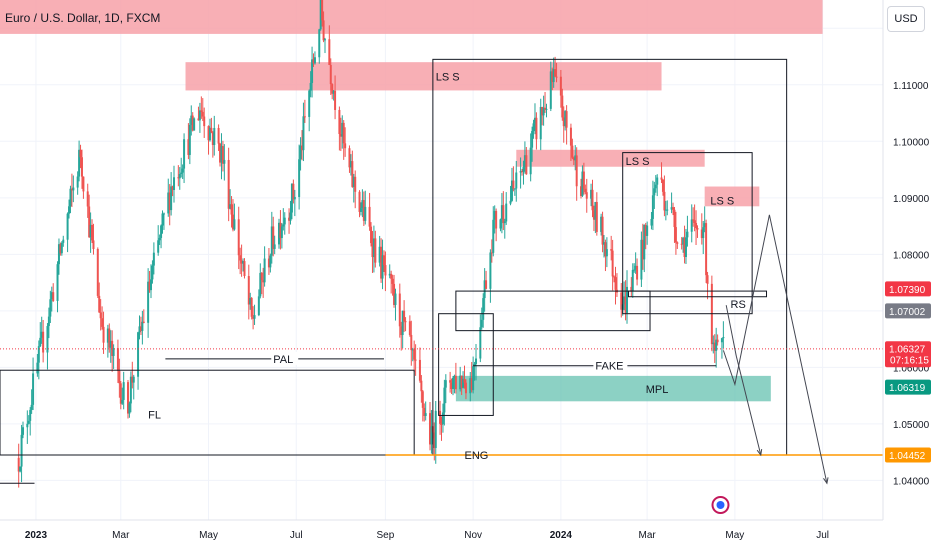  What do you see at coordinates (208, 535) in the screenshot?
I see `time-tick-label: May` at bounding box center [208, 535].